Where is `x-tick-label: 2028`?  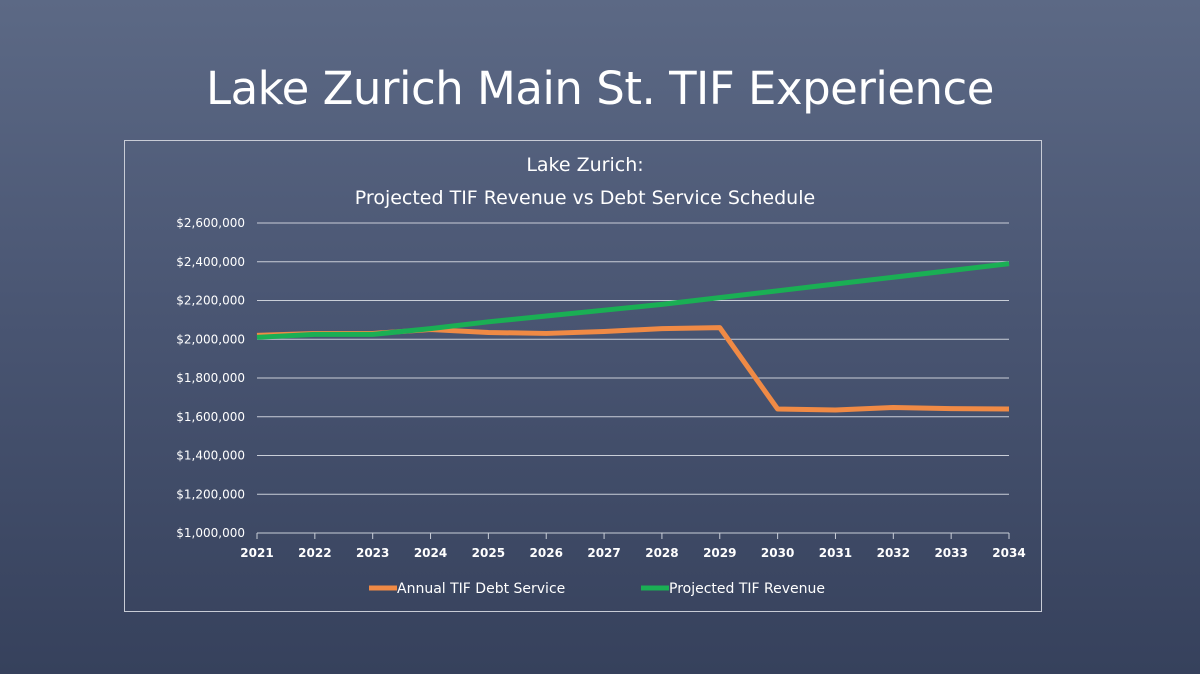
x-tick-label: 2028 is located at coordinates (661, 553).